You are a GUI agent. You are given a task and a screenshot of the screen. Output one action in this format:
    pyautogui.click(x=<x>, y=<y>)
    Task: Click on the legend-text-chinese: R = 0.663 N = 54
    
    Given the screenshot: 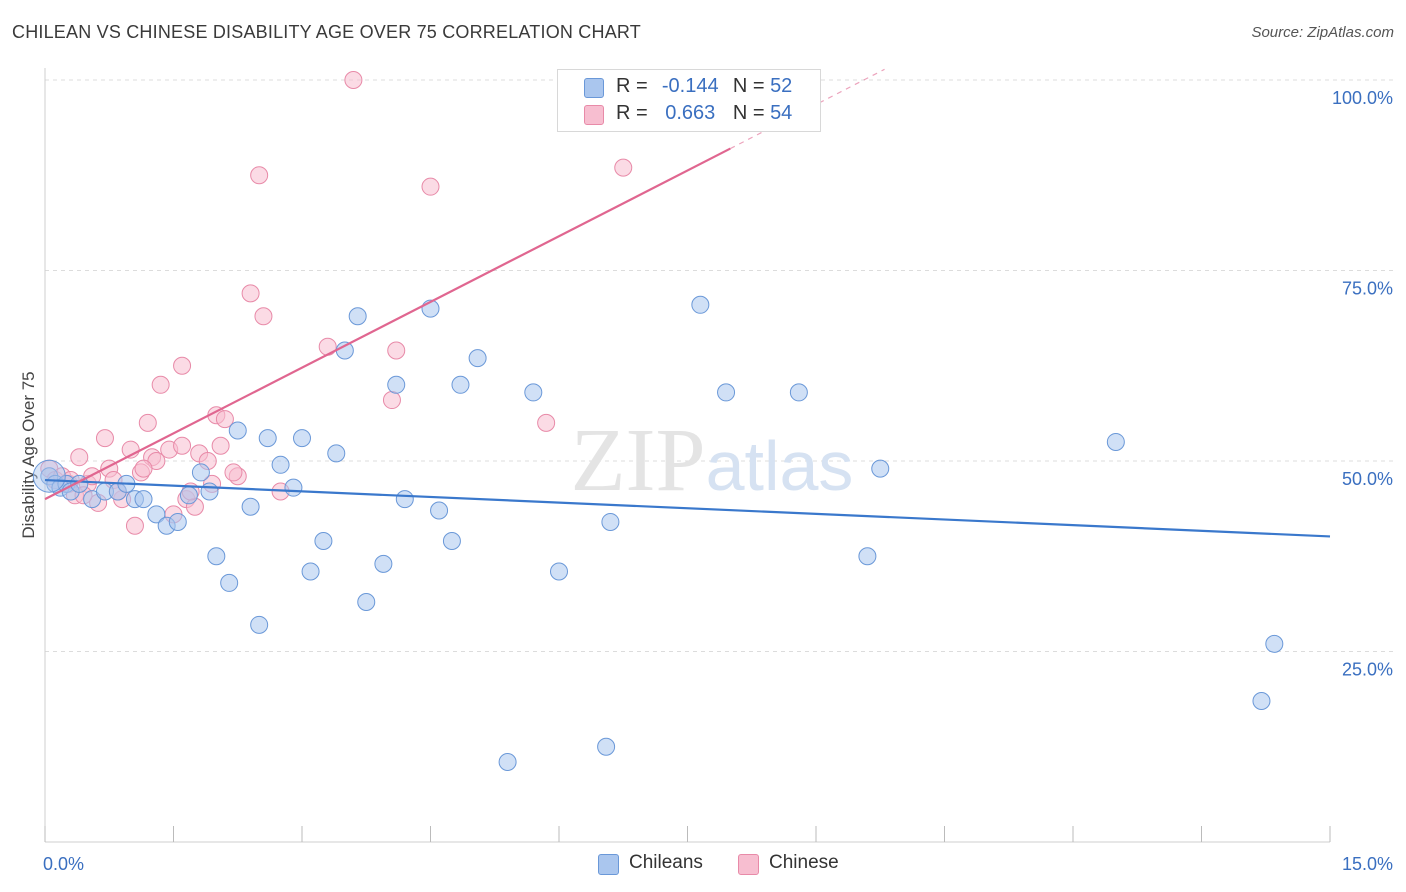 What is the action you would take?
    pyautogui.click(x=704, y=113)
    